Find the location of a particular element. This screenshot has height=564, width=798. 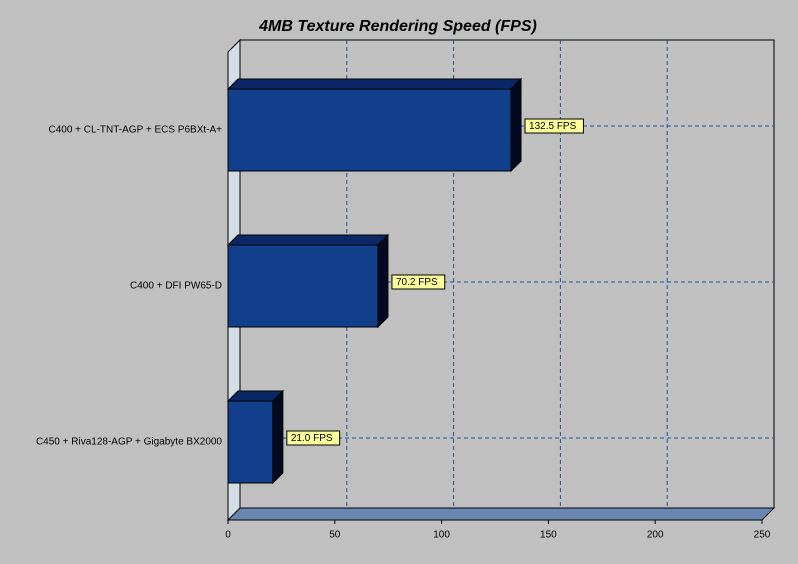

y-tick-label: C400 + DFI PW65-D is located at coordinates (176, 286).